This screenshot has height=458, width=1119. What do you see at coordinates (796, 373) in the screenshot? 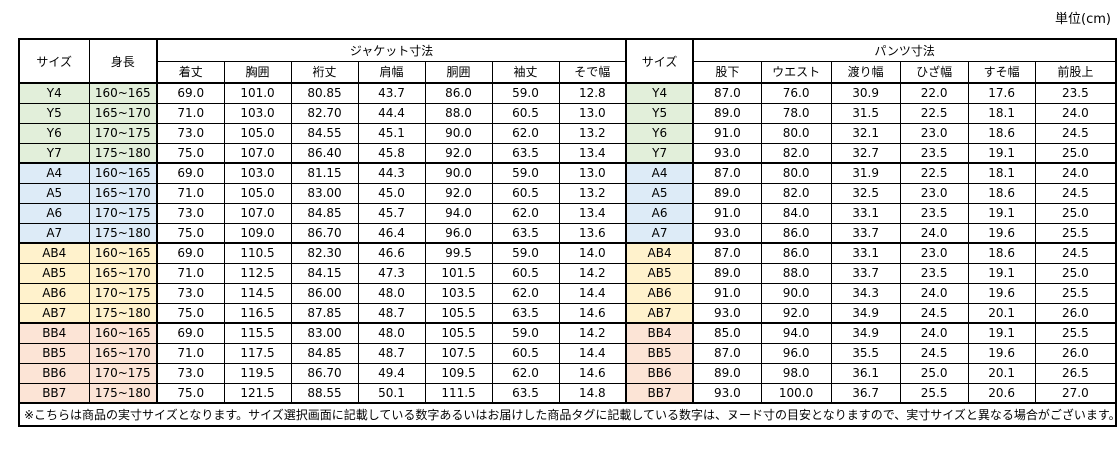
I see `cell-pants-value: 98.0` at bounding box center [796, 373].